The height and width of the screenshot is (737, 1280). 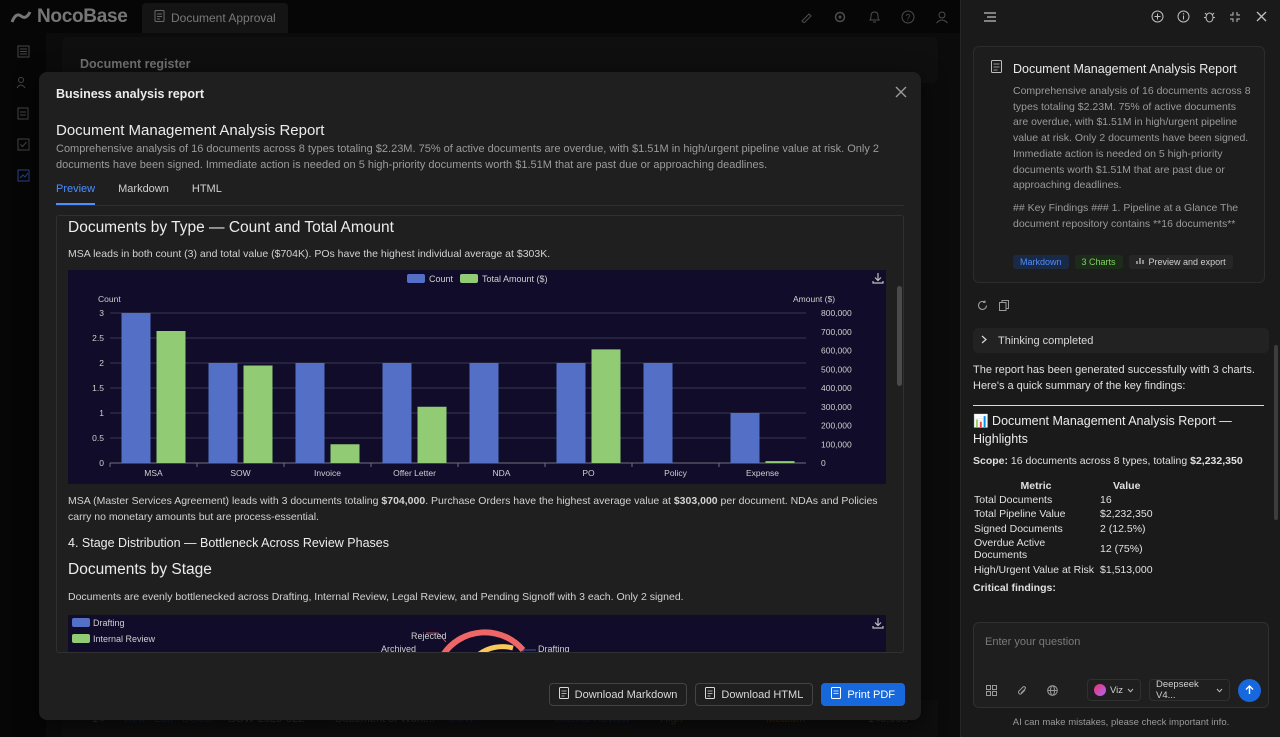 What do you see at coordinates (1004, 307) in the screenshot?
I see `copy-icon` at bounding box center [1004, 307].